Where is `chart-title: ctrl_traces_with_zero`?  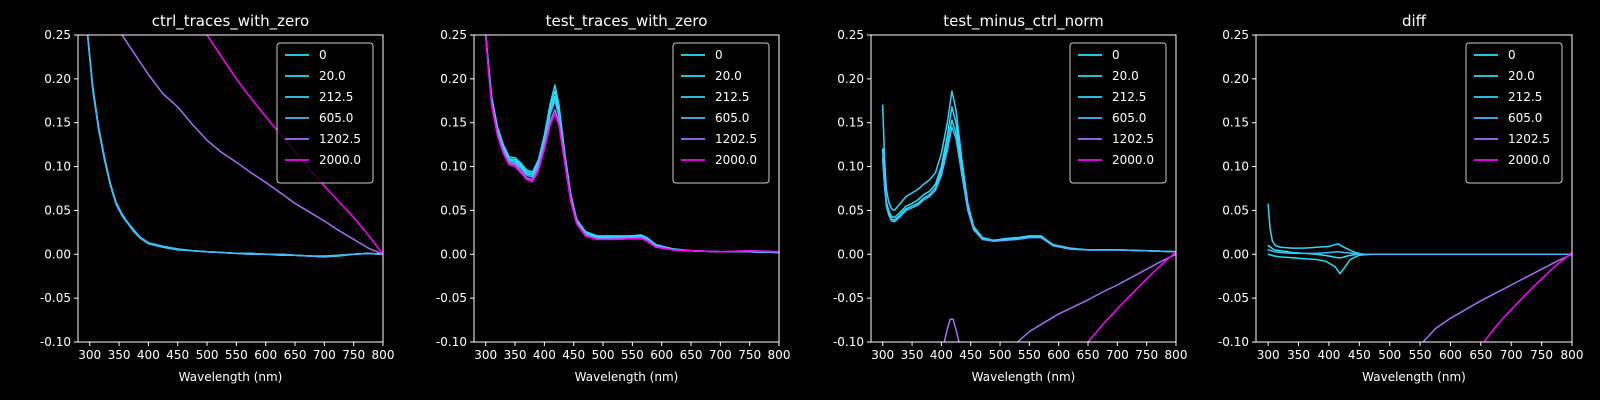
chart-title: ctrl_traces_with_zero is located at coordinates (230, 21).